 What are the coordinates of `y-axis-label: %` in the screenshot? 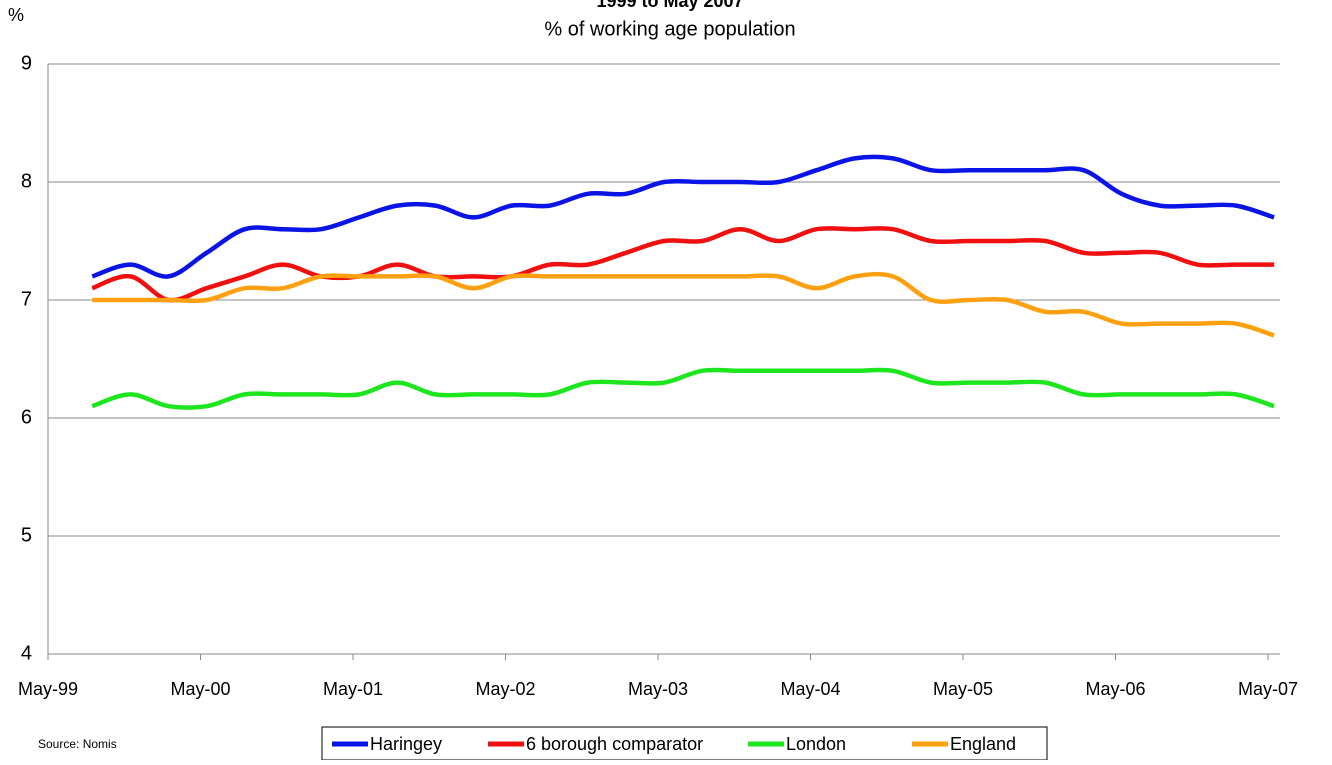 It's located at (16, 15).